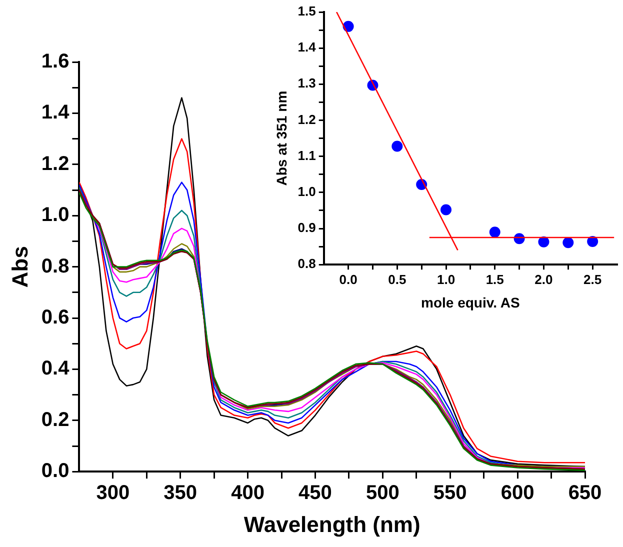 The height and width of the screenshot is (547, 623). What do you see at coordinates (307, 11) in the screenshot?
I see `y-tick-label: 1.5` at bounding box center [307, 11].